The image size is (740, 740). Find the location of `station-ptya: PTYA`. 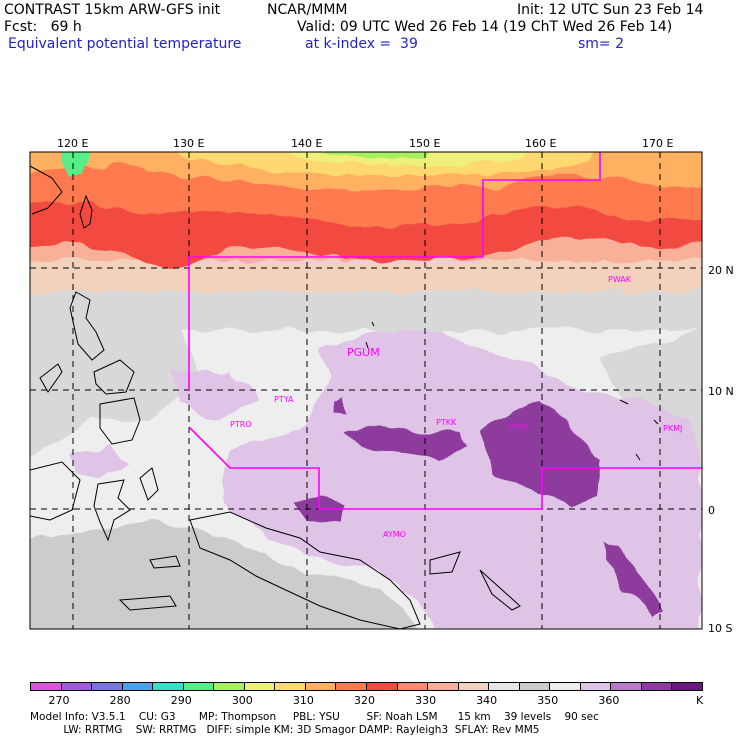

station-ptya: PTYA is located at coordinates (284, 399).